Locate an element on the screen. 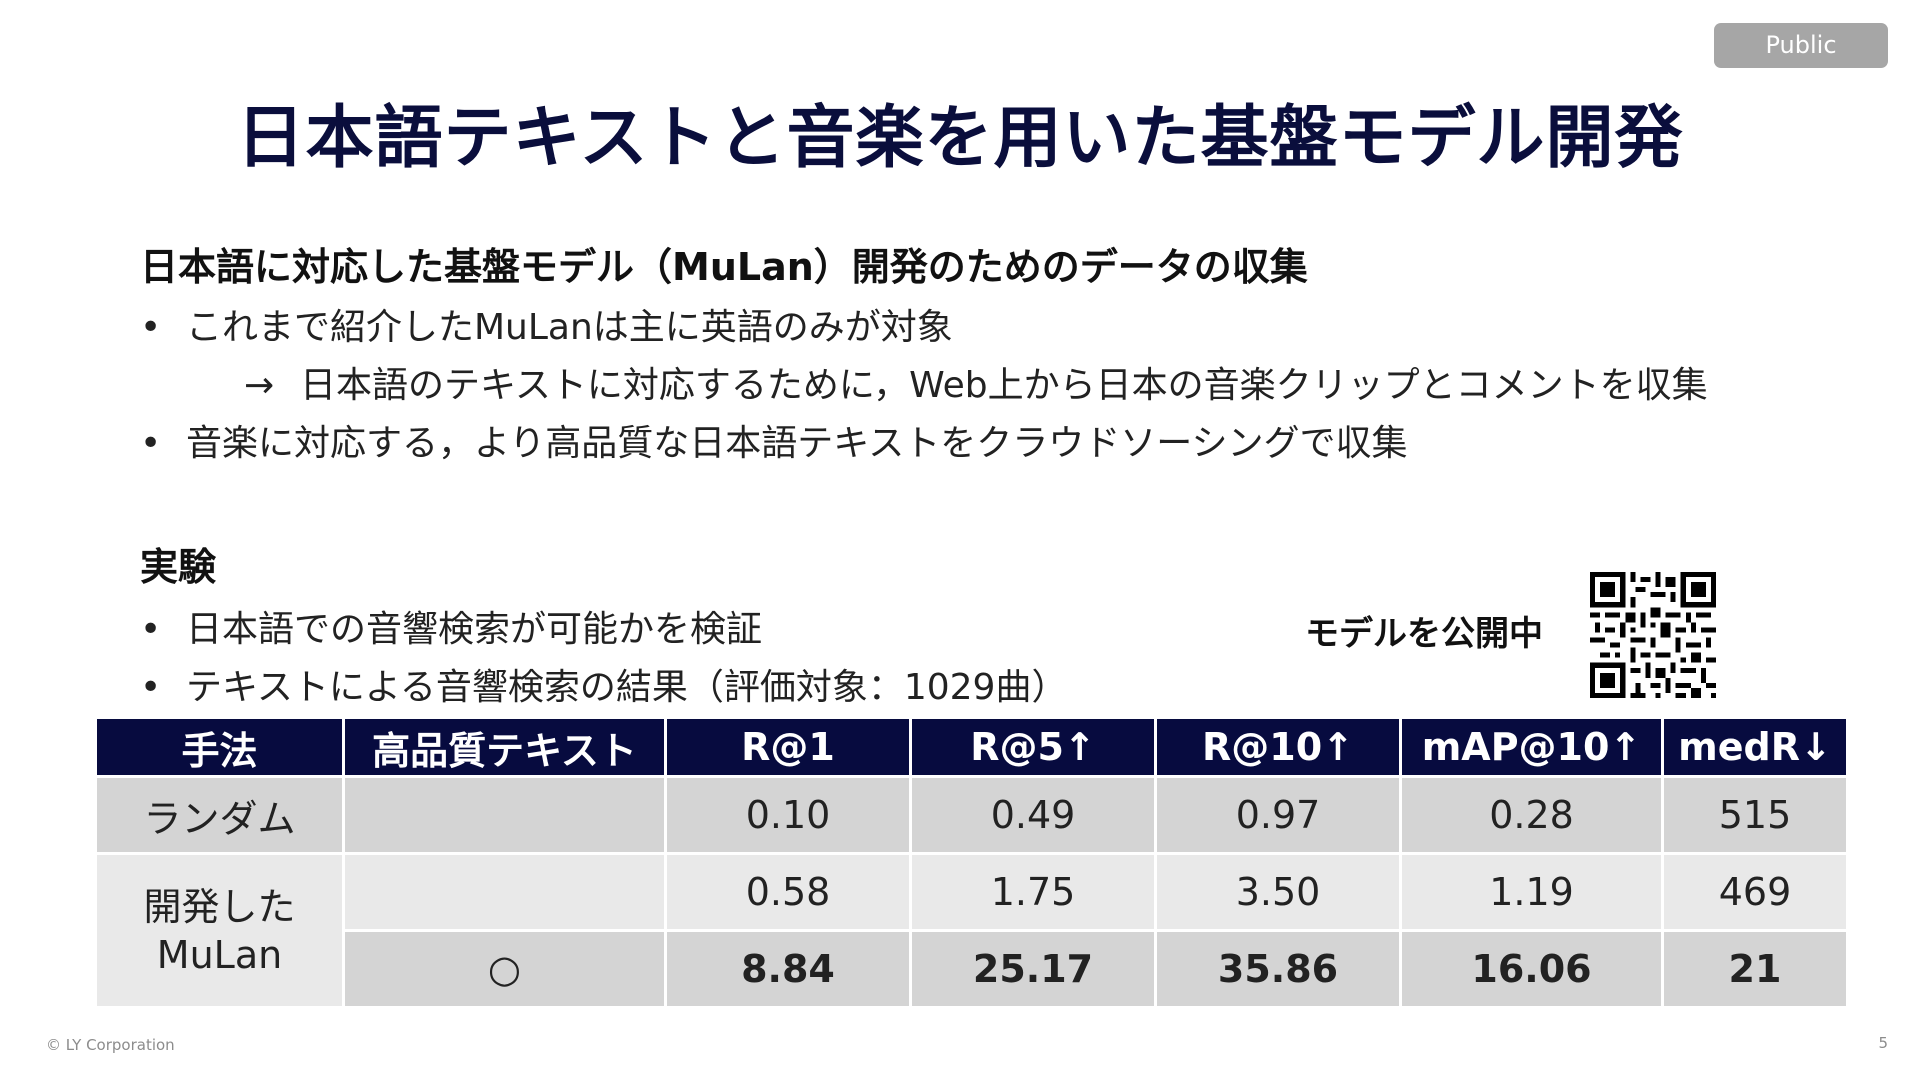 The height and width of the screenshot is (1080, 1920). table-row: ○ 8.84 25.17 35.86 16.06 21 is located at coordinates (972, 969).